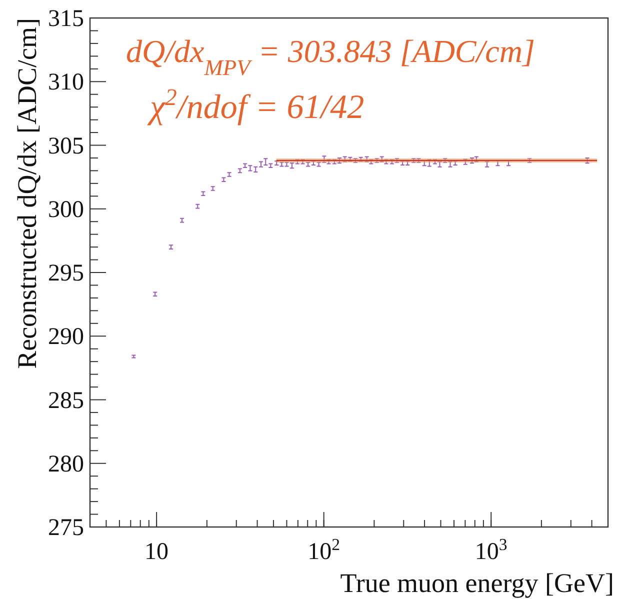  What do you see at coordinates (66, 337) in the screenshot?
I see `y-tick-label: 290` at bounding box center [66, 337].